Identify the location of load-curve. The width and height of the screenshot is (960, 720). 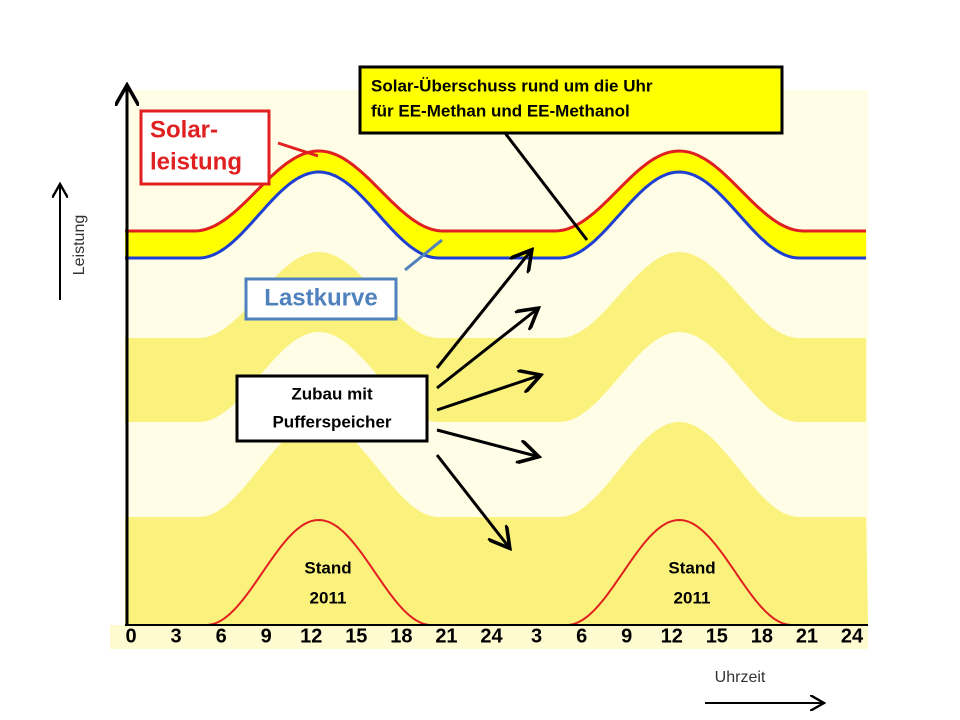
(495, 215).